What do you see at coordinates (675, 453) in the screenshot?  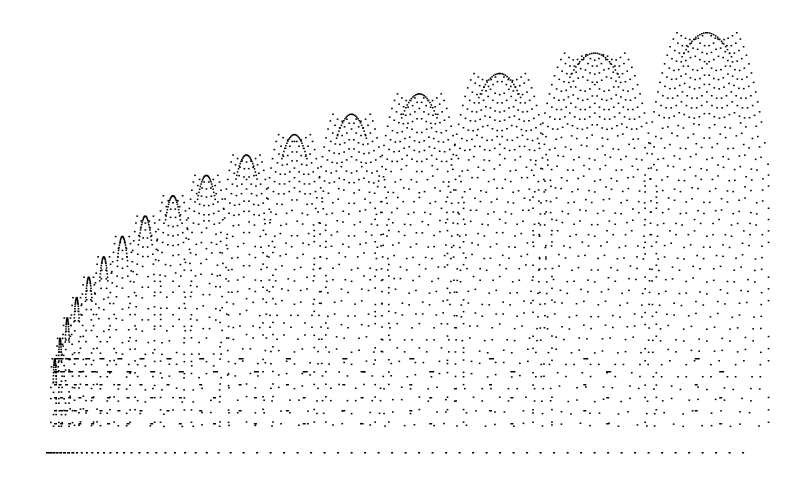 I see `baseline-dash` at bounding box center [675, 453].